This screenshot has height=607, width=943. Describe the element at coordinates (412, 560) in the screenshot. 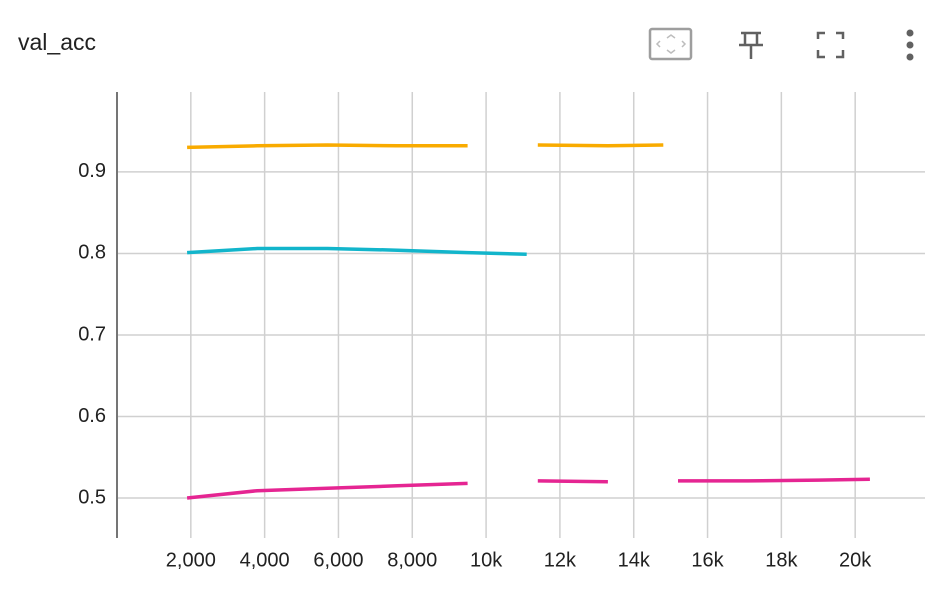

I see `x-tick-label: 8,000` at that location.